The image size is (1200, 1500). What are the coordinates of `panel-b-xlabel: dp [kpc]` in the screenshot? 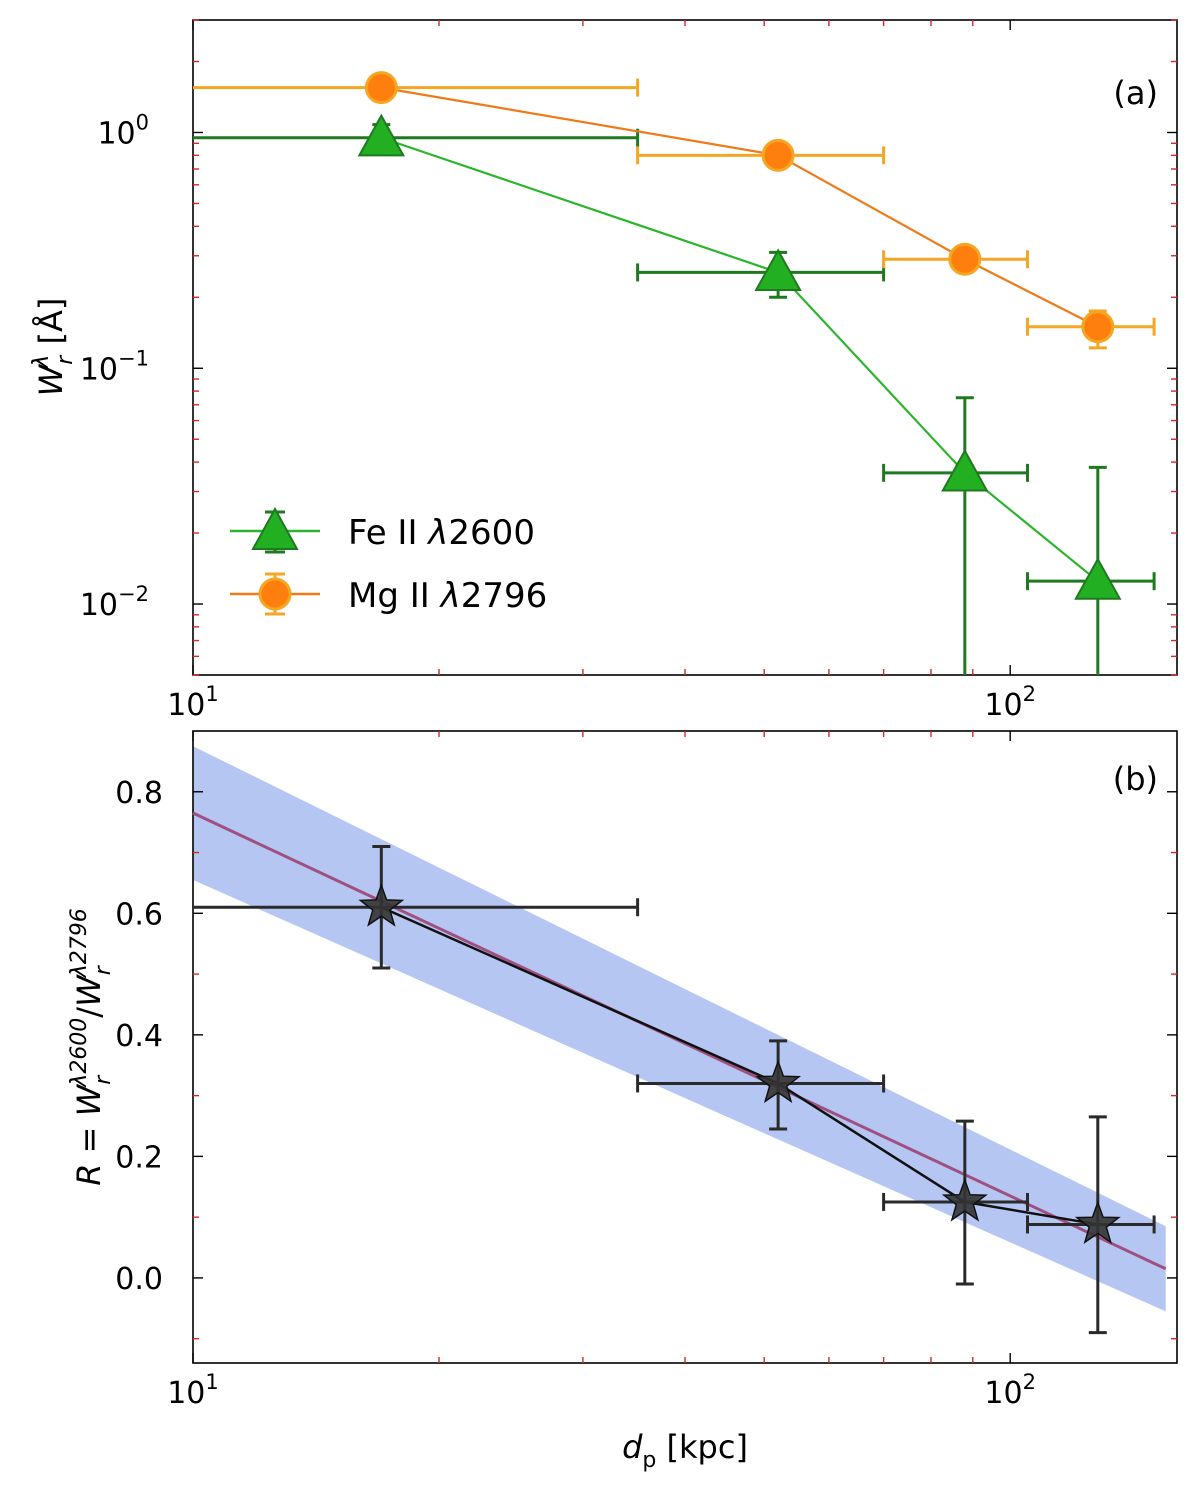 It's located at (685, 1450).